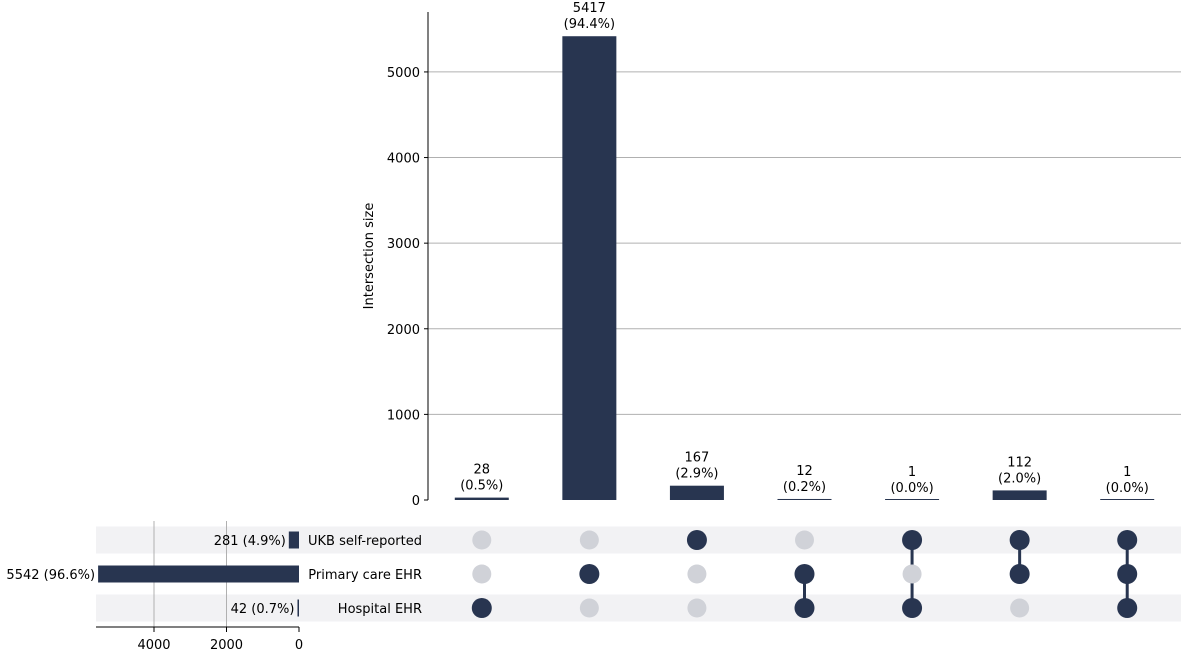 The width and height of the screenshot is (1181, 651). What do you see at coordinates (589, 24) in the screenshot?
I see `bar-percent-label: (94.4%)` at bounding box center [589, 24].